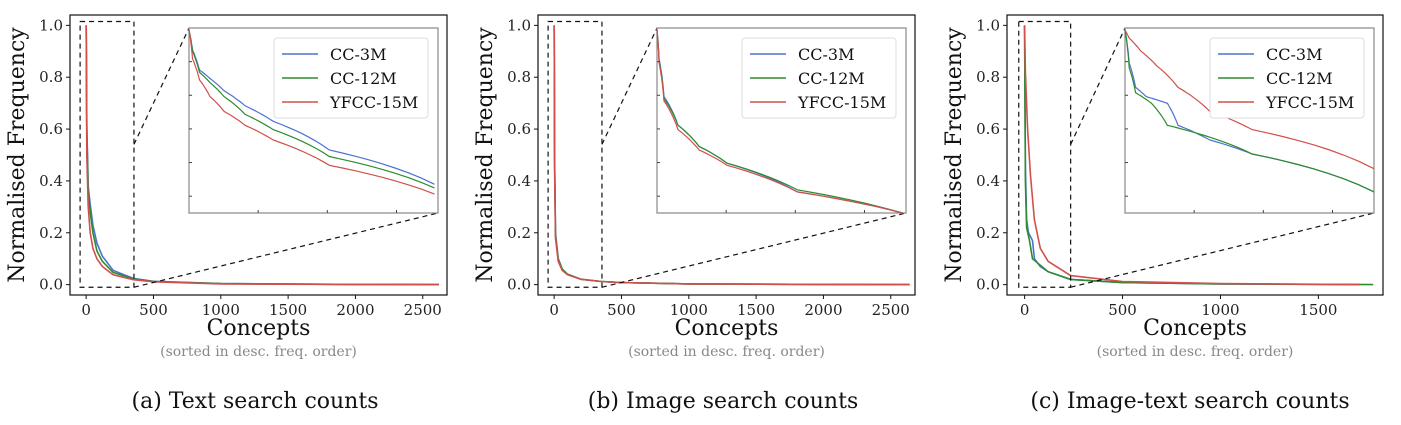 The height and width of the screenshot is (425, 1401). What do you see at coordinates (1189, 401) in the screenshot?
I see `subplot-caption: (c) Image-text search counts` at bounding box center [1189, 401].